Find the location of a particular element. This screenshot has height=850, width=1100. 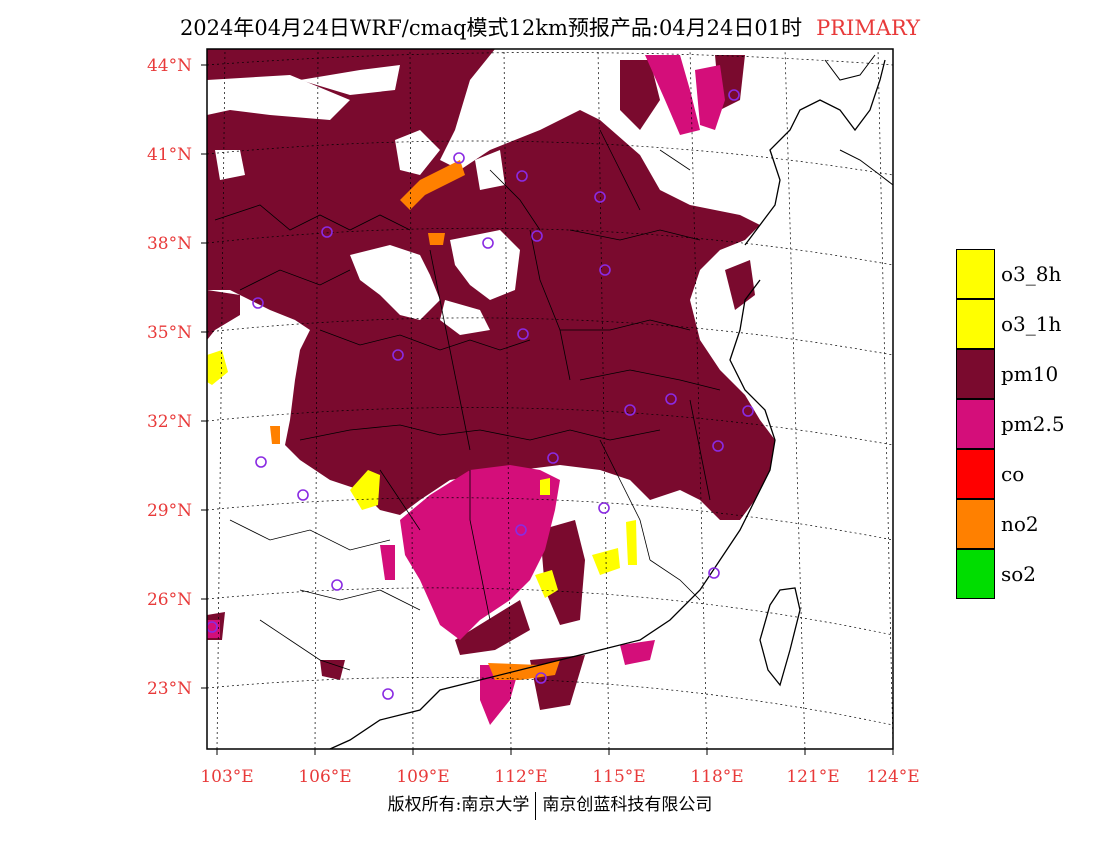

copyright-owner: 版权所有:南京大学 is located at coordinates (458, 805).